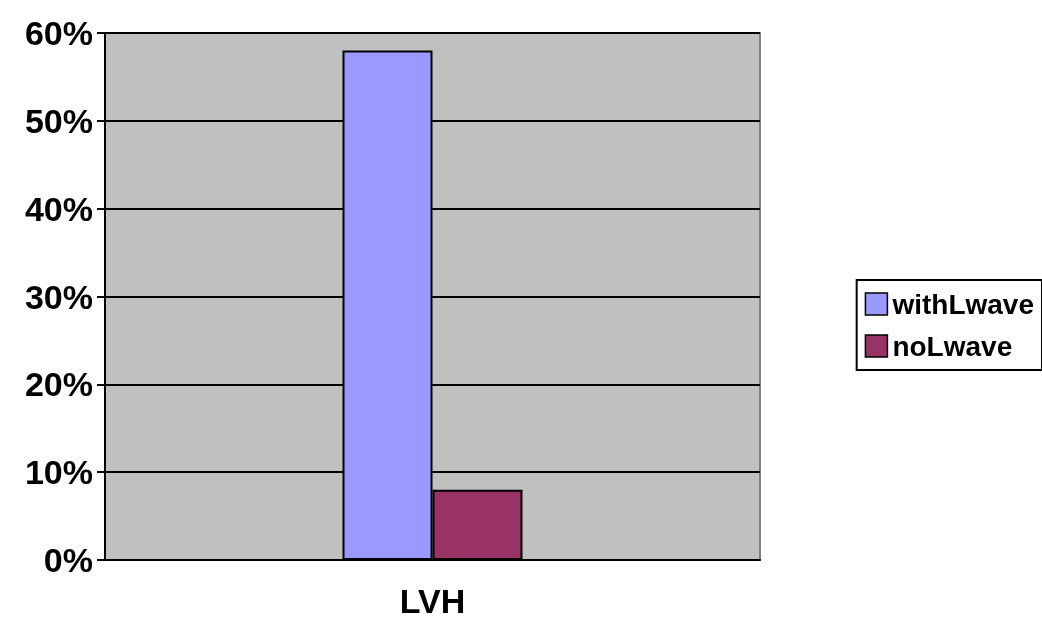 This screenshot has height=618, width=1042. I want to click on y-tick-label: 60%, so click(58, 33).